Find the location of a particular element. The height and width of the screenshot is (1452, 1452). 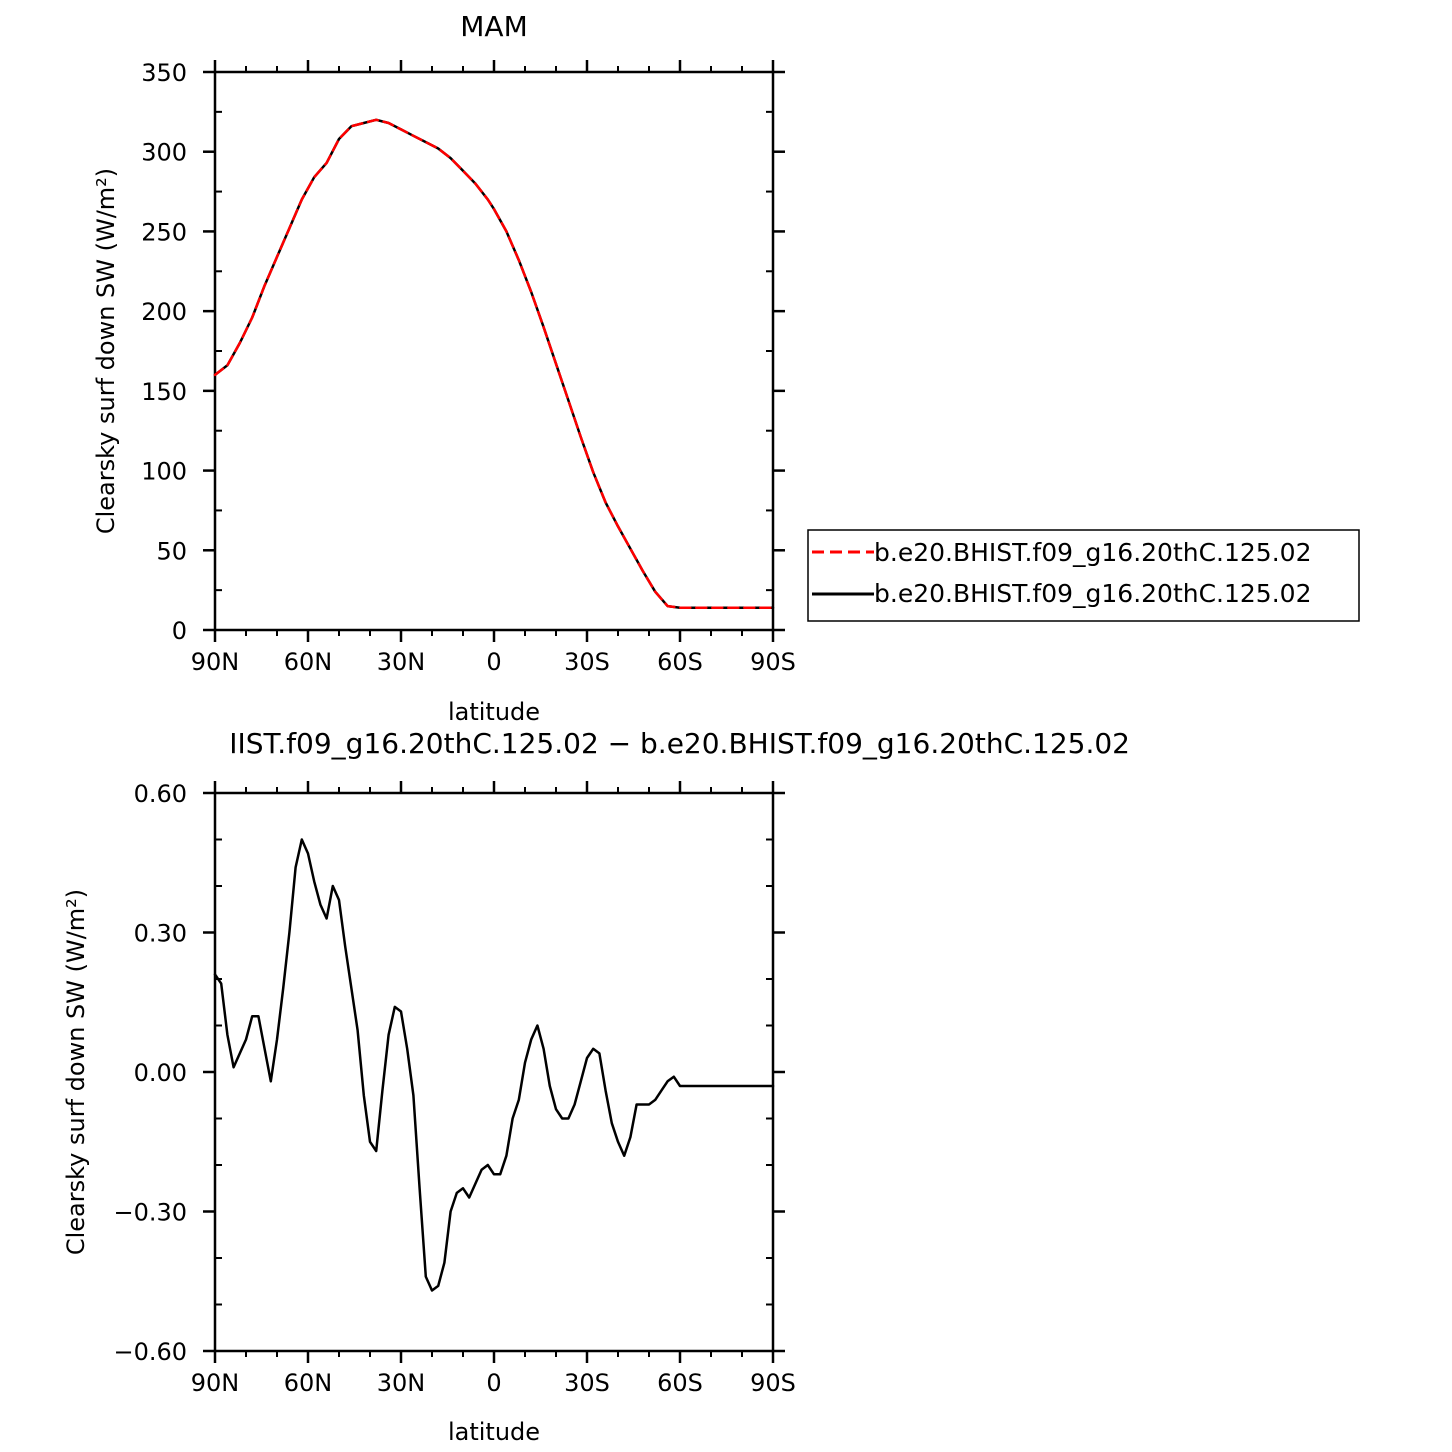

top-y-axis-title: Clearsky surf down SW (W/m²) is located at coordinates (106, 351).